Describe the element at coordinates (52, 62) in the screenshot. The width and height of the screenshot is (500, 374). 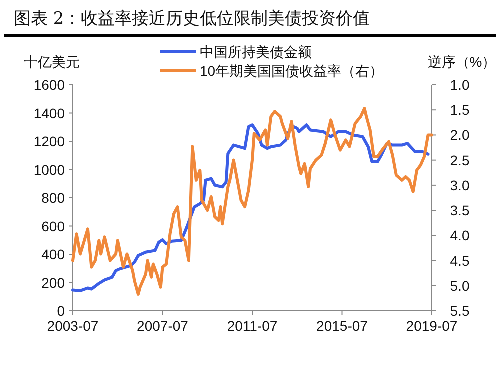
I see `y-axis-title: 十亿美元` at that location.